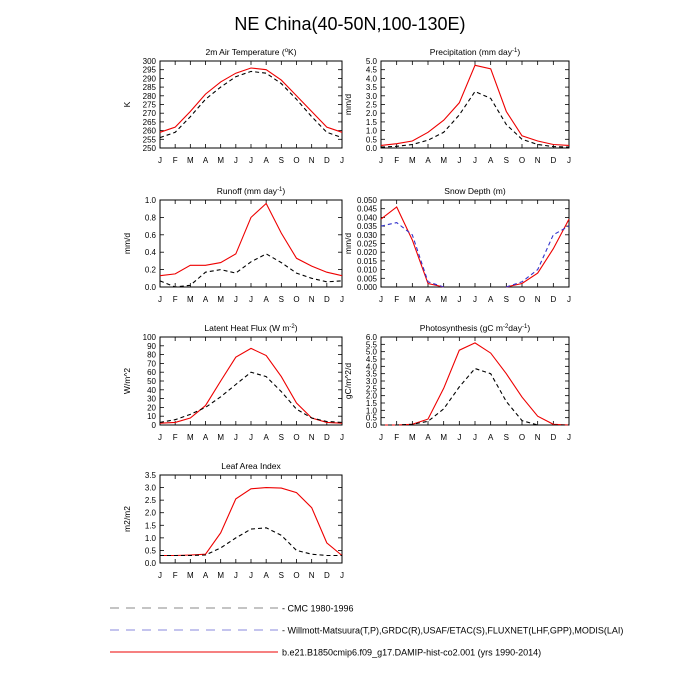 Image resolution: width=700 pixels, height=700 pixels. Describe the element at coordinates (367, 209) in the screenshot. I see `y-tick-label: 0.045` at that location.